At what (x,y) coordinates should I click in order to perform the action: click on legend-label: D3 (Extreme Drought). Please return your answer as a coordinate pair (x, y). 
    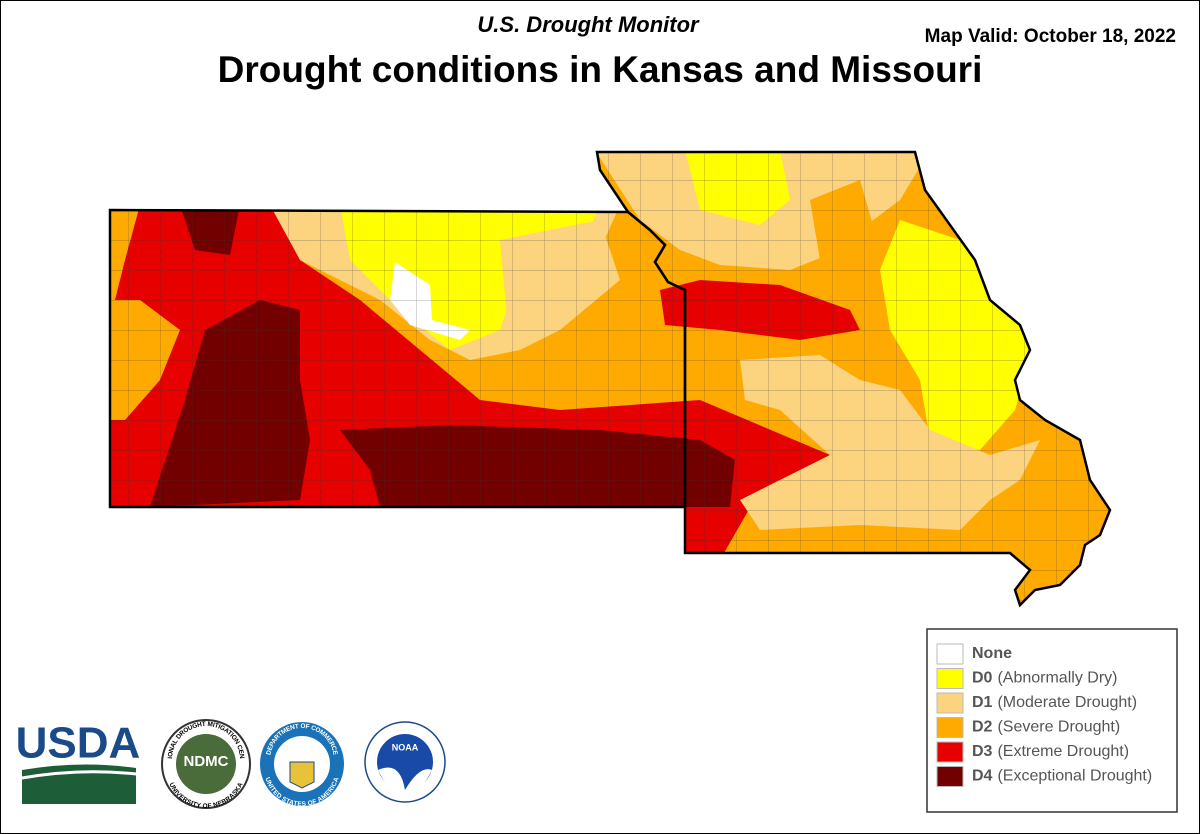
    Looking at the image, I should click on (1050, 751).